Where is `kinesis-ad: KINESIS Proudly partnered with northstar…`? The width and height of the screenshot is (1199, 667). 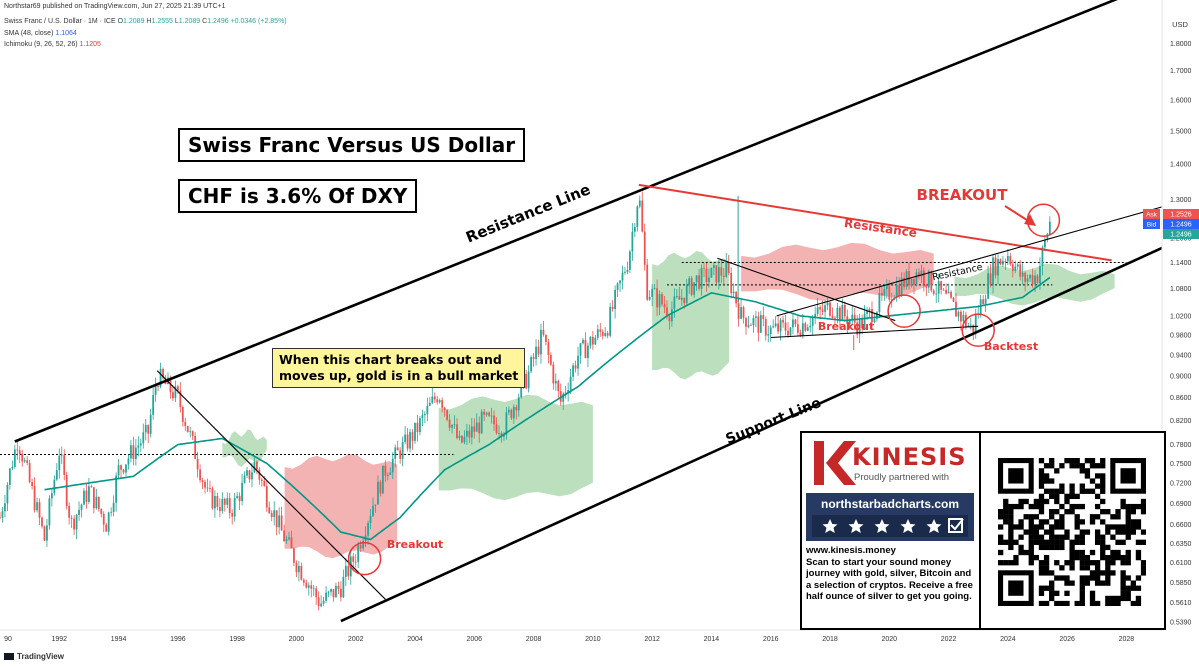 kinesis-ad: KINESIS Proudly partnered with northstar… is located at coordinates (983, 530).